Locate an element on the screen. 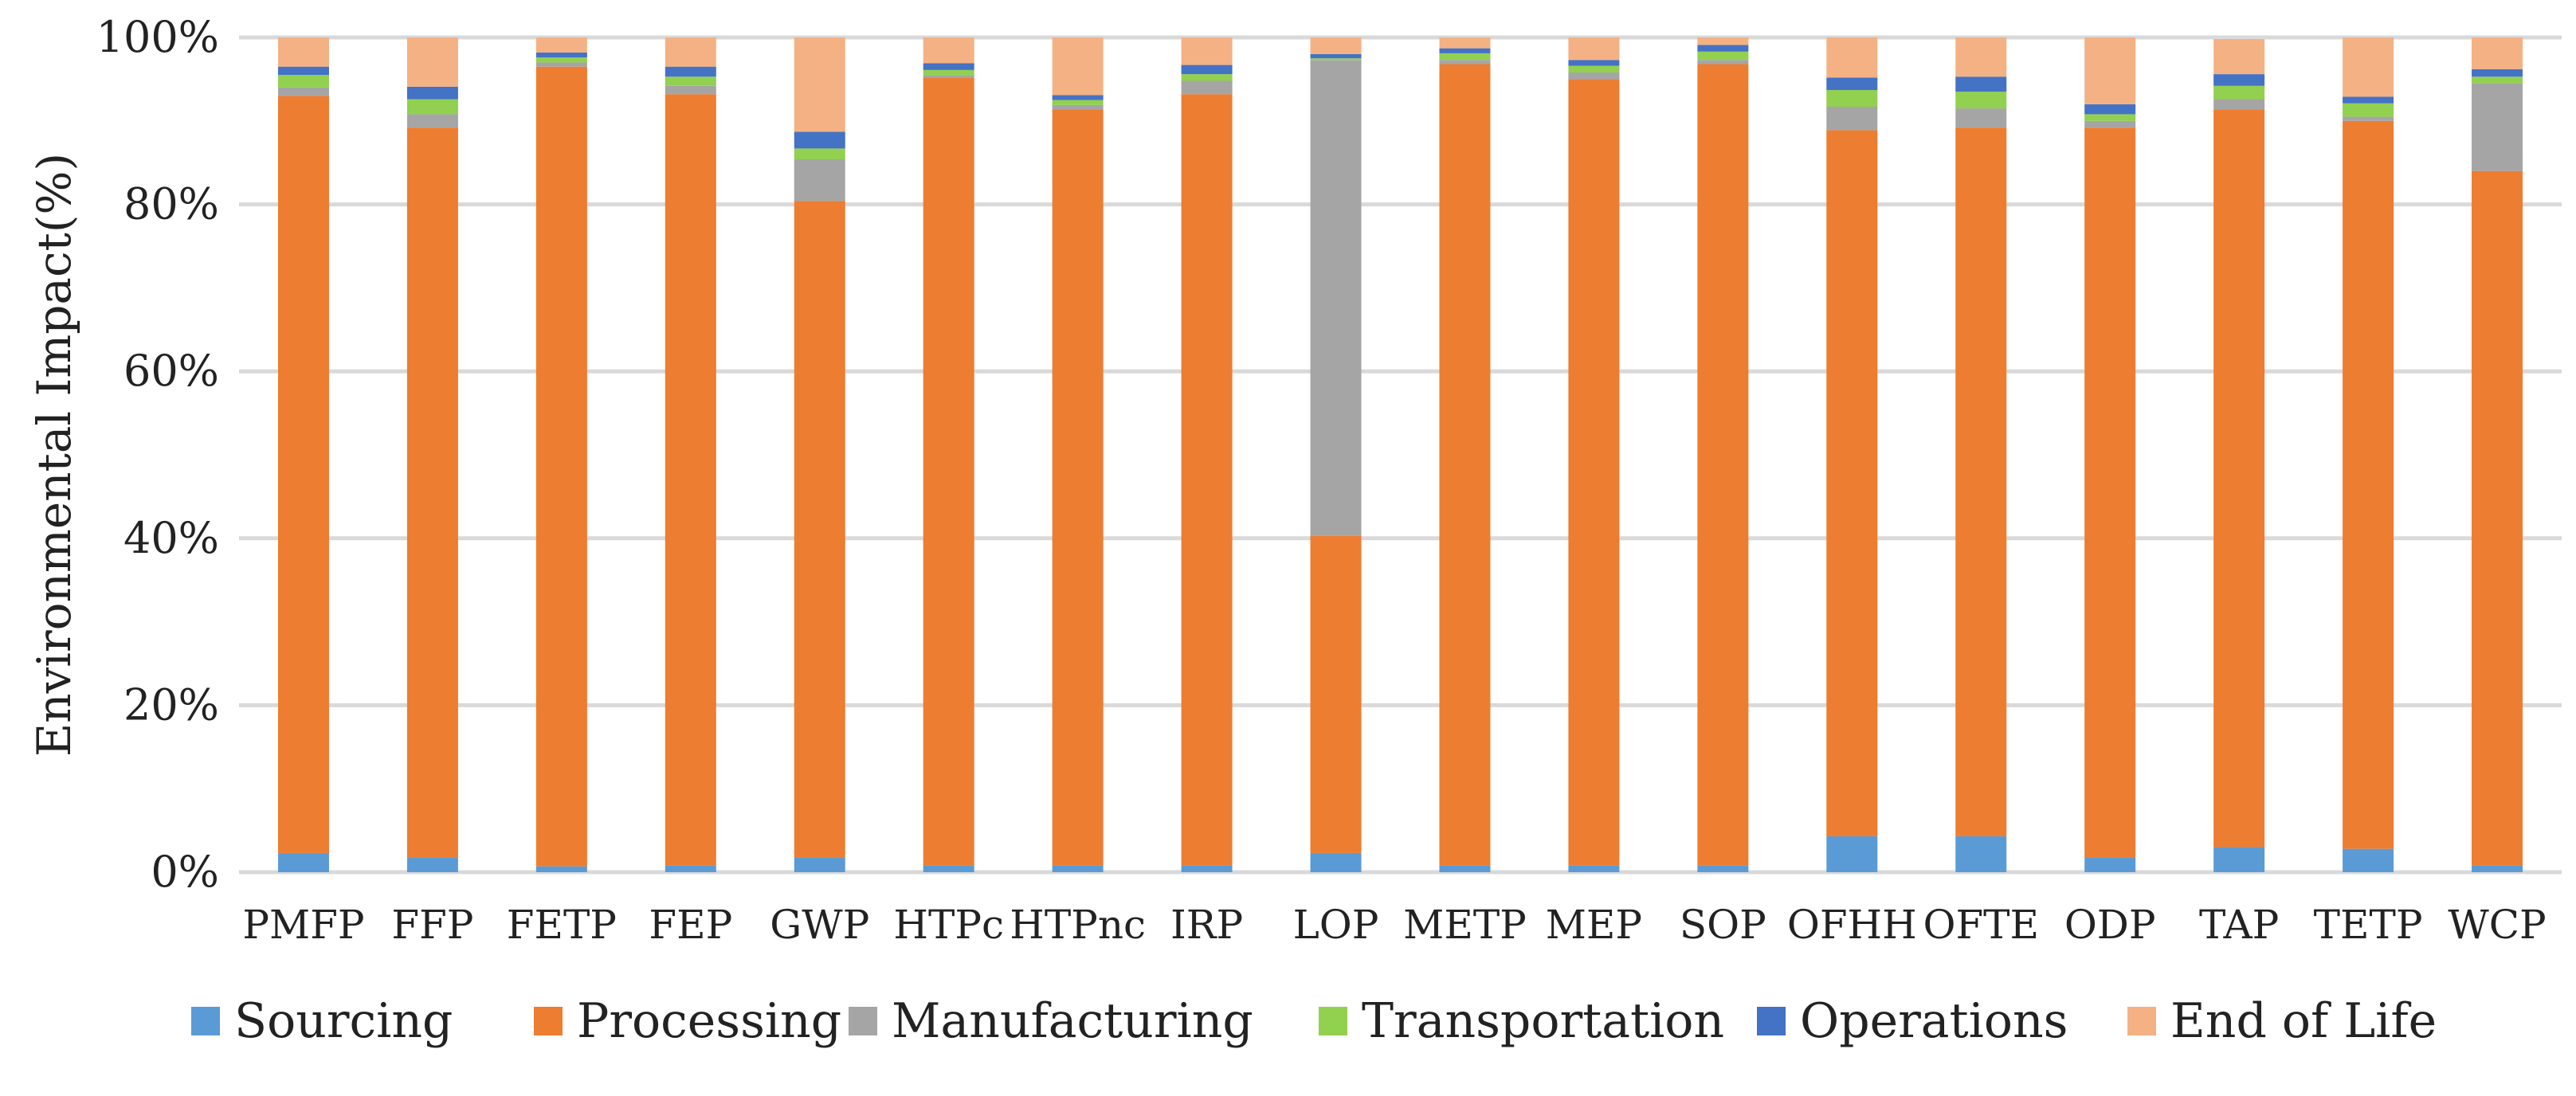 Image resolution: width=2576 pixels, height=1096 pixels. x-tick-label-fep: FEP is located at coordinates (690, 925).